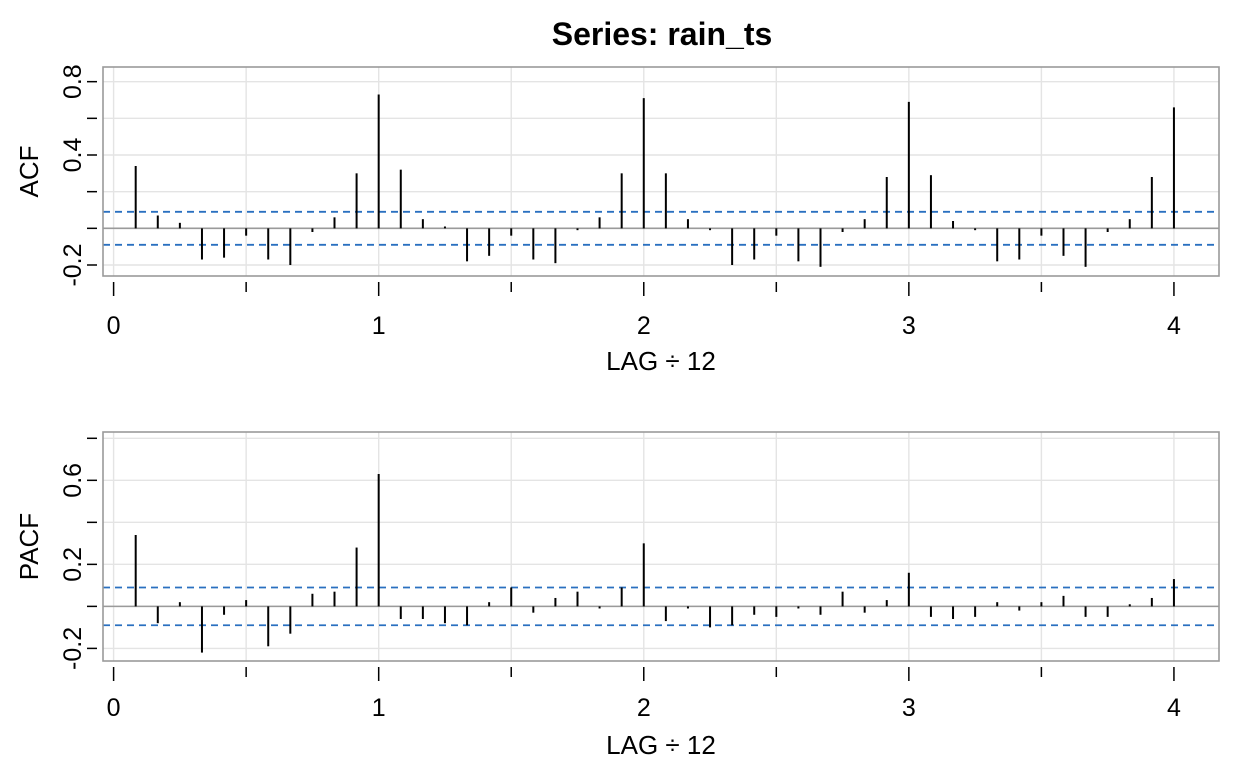 The width and height of the screenshot is (1248, 768). Describe the element at coordinates (73, 155) in the screenshot. I see `y-tick-label: 0.4` at that location.